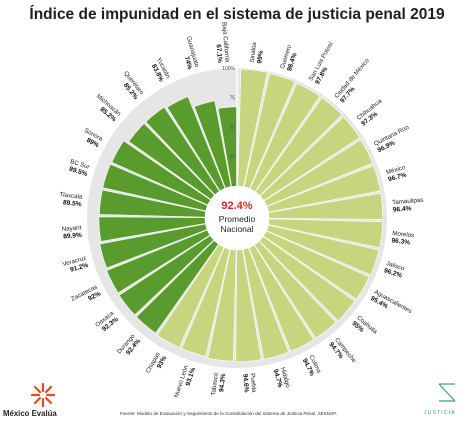 Image resolution: width=474 pixels, height=425 pixels. I want to click on category-name: Tlaxcala, so click(71, 196).